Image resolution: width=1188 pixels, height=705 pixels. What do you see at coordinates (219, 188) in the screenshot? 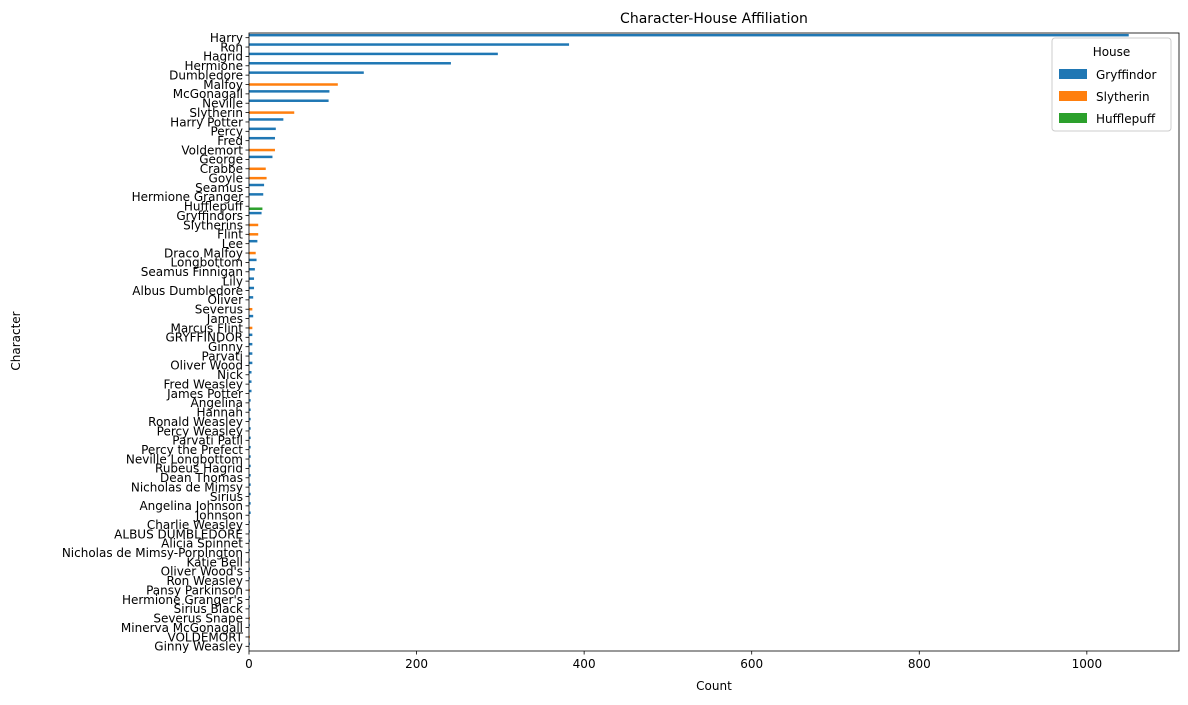
I see `y-tick-label: Seamus` at bounding box center [219, 188].